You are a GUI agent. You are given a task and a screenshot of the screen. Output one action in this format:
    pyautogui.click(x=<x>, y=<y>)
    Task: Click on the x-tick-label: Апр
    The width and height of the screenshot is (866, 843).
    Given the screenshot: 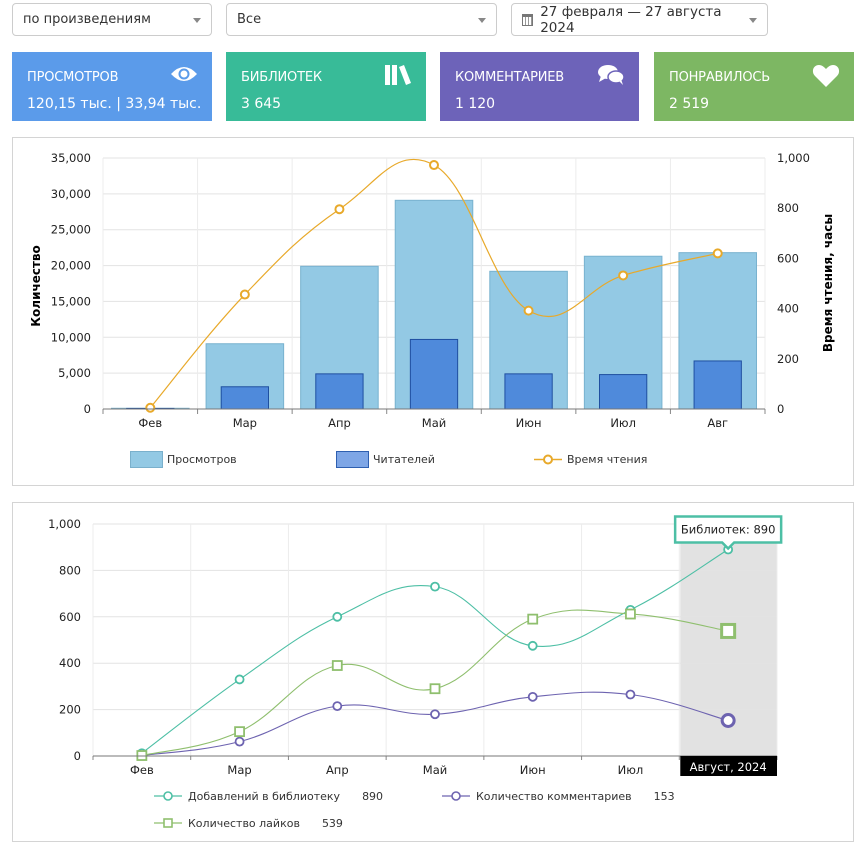 What is the action you would take?
    pyautogui.click(x=337, y=770)
    